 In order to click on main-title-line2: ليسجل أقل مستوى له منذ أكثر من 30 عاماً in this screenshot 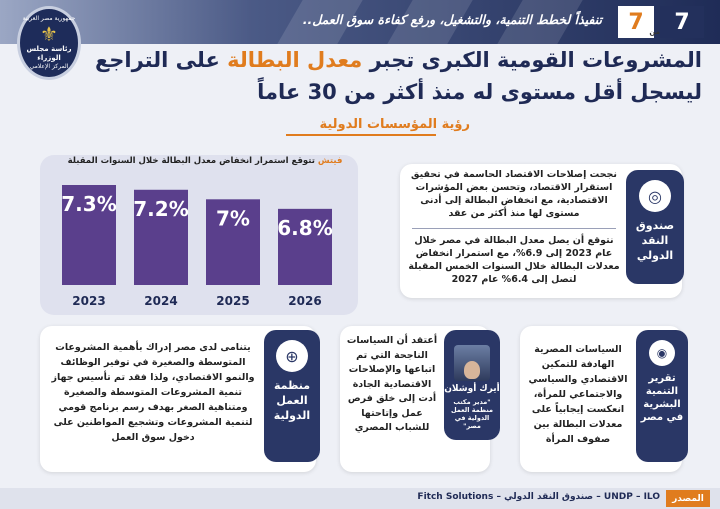, I will do `click(479, 92)`.